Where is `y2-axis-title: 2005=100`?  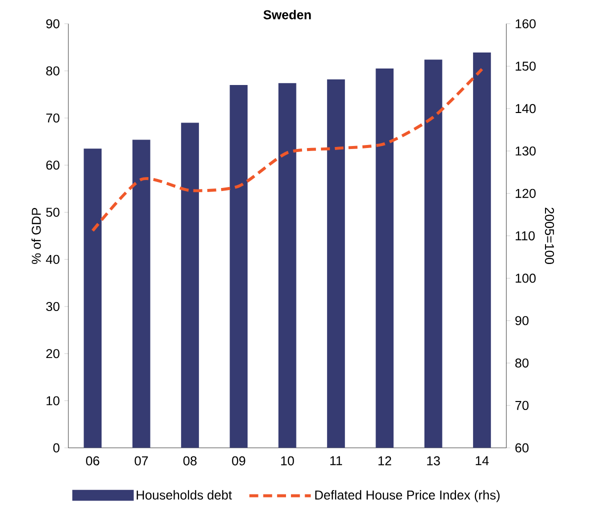
y2-axis-title: 2005=100 is located at coordinates (549, 236).